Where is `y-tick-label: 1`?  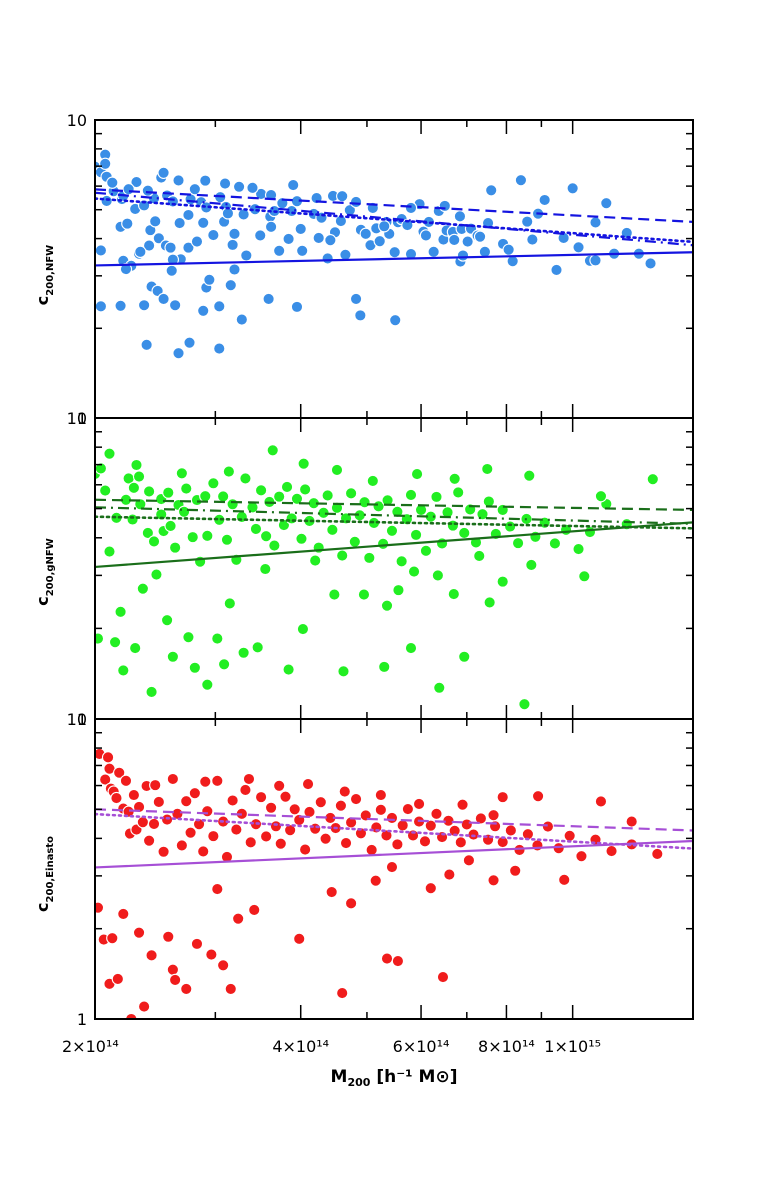
y-tick-label: 1 is located at coordinates (82, 418).